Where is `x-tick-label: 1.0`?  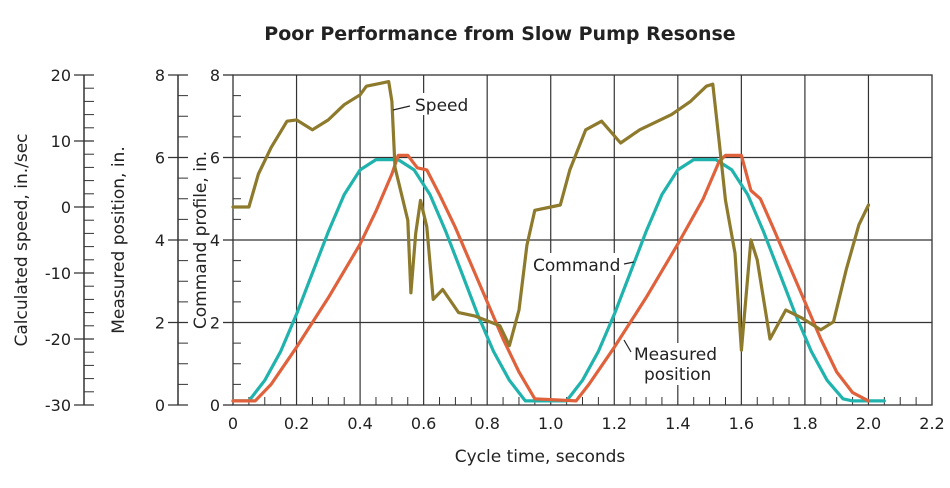 x-tick-label: 1.0 is located at coordinates (550, 423).